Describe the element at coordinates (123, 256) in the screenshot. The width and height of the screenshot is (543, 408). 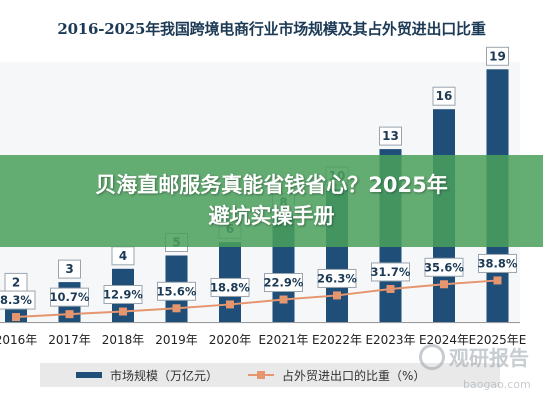
I see `bar-label-2: 4` at that location.